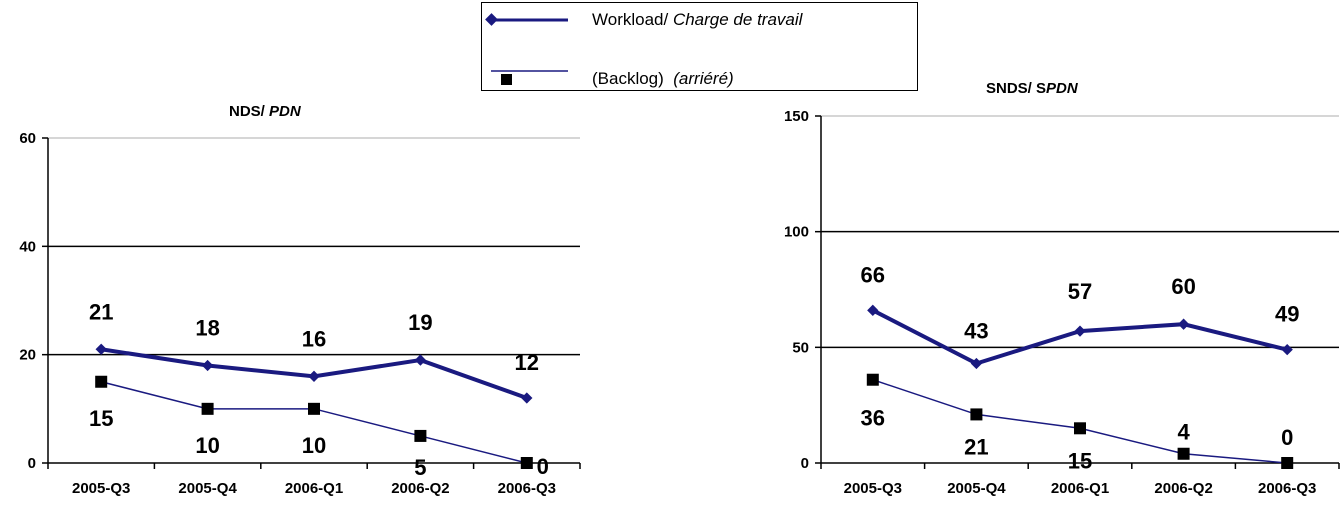 This screenshot has width=1344, height=510. I want to click on workload-data-label: 49, so click(1287, 314).